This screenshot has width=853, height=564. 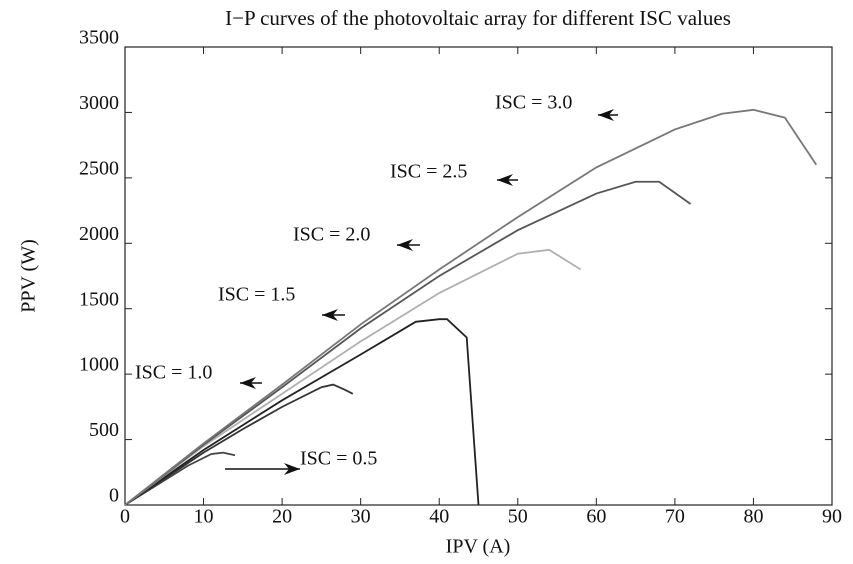 What do you see at coordinates (99, 365) in the screenshot?
I see `y-tick-label: 1000` at bounding box center [99, 365].